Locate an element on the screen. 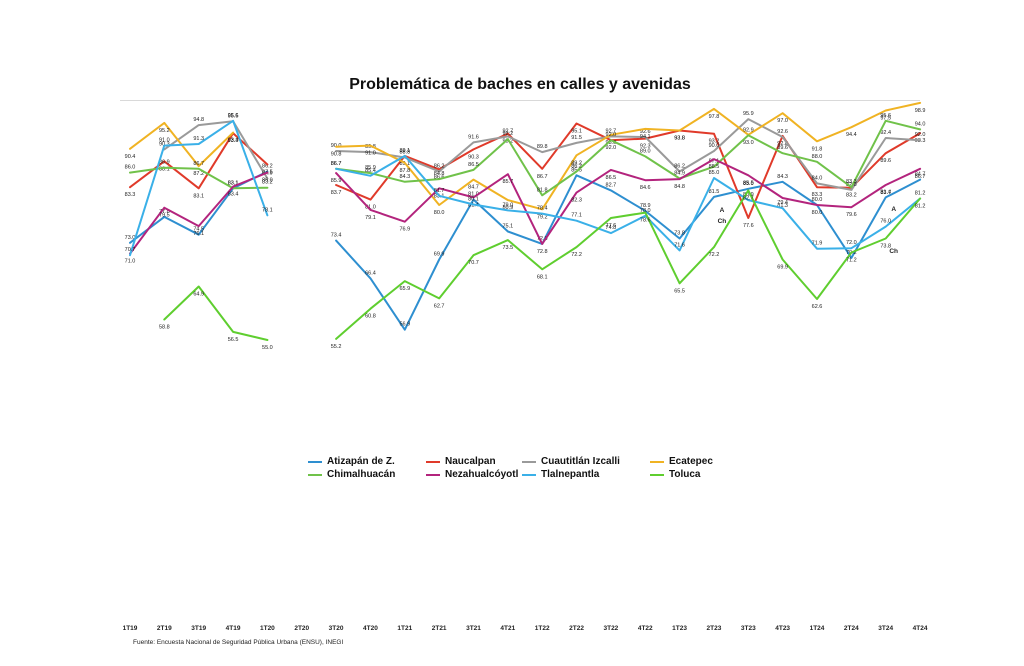 This screenshot has width=1024, height=666. data-label: 81.7 is located at coordinates (439, 191).